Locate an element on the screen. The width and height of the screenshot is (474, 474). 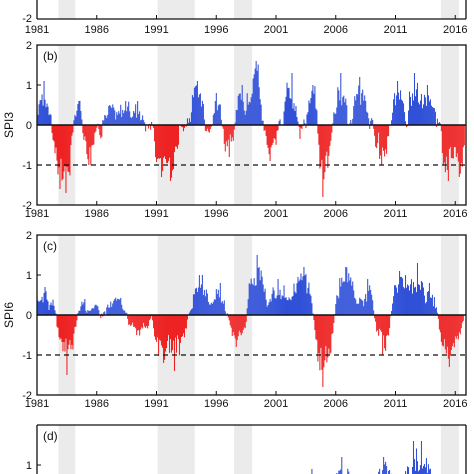
panel-c-xtick-label-4: 2001 is located at coordinates (276, 404).